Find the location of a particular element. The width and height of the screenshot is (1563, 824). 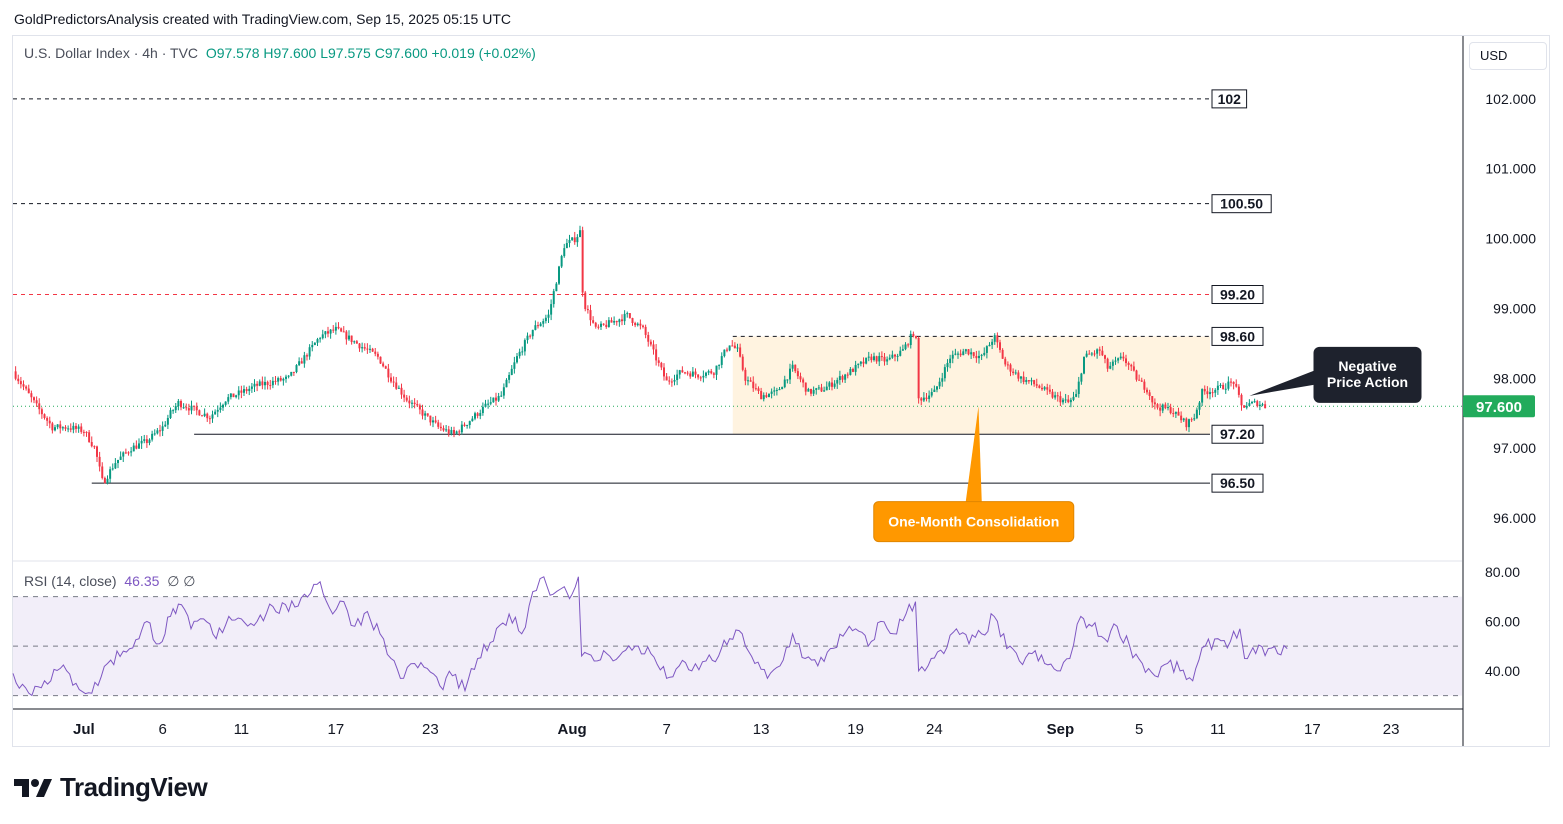

brand-name: TradingView is located at coordinates (134, 787).